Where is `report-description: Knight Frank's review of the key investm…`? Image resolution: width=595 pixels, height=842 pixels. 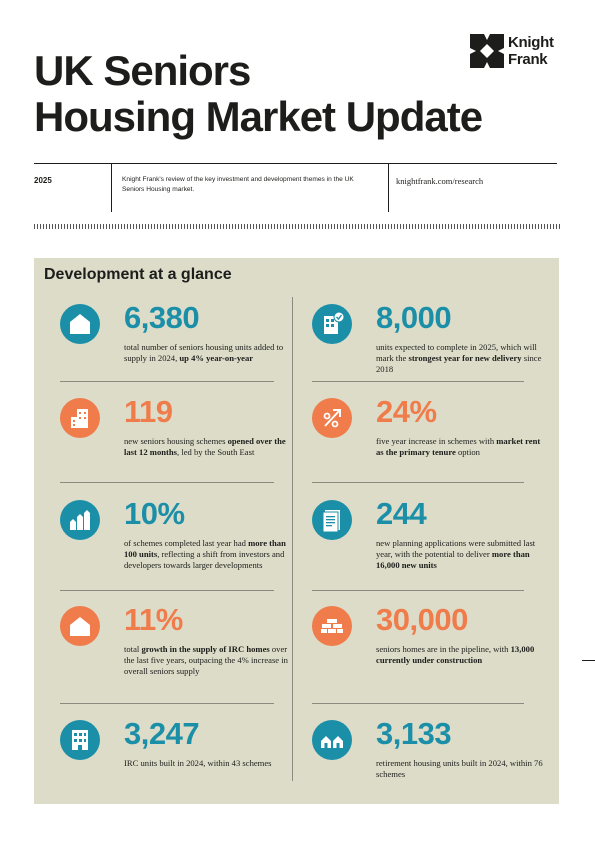 report-description: Knight Frank's review of the key investm… is located at coordinates (238, 184).